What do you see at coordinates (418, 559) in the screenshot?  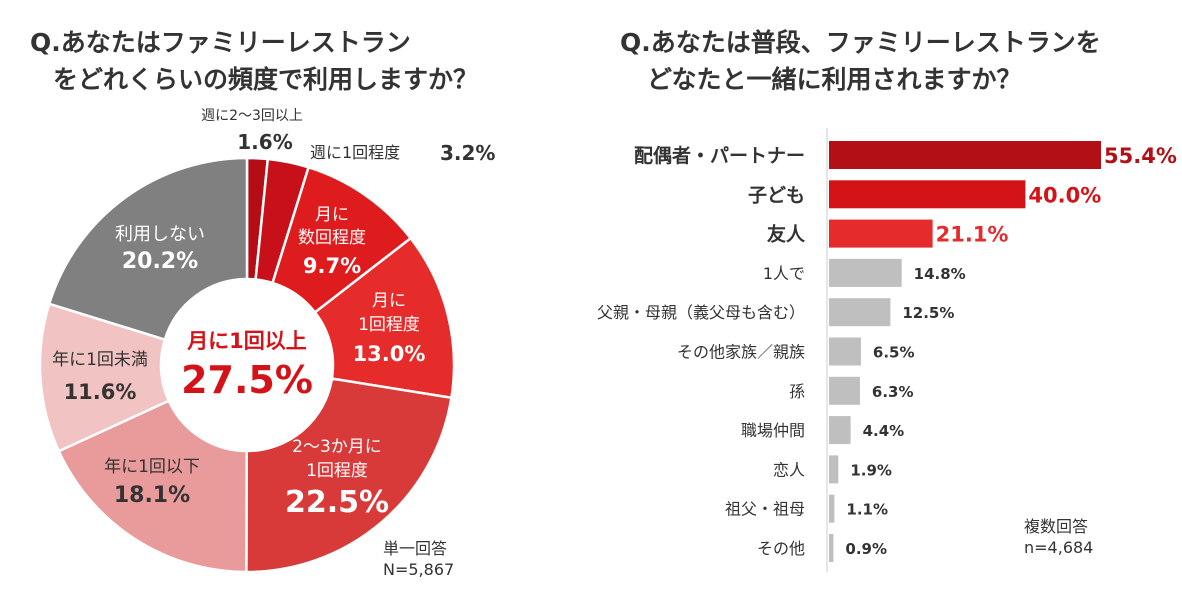 I see `left-answer-note: 単一回答 N=5,867` at bounding box center [418, 559].